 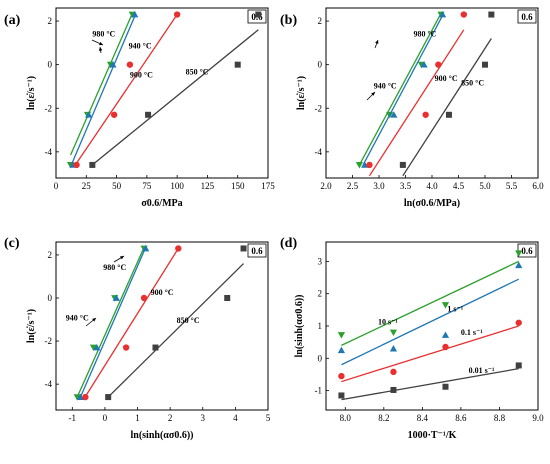 I want to click on panel-label: (d), so click(x=288, y=243).